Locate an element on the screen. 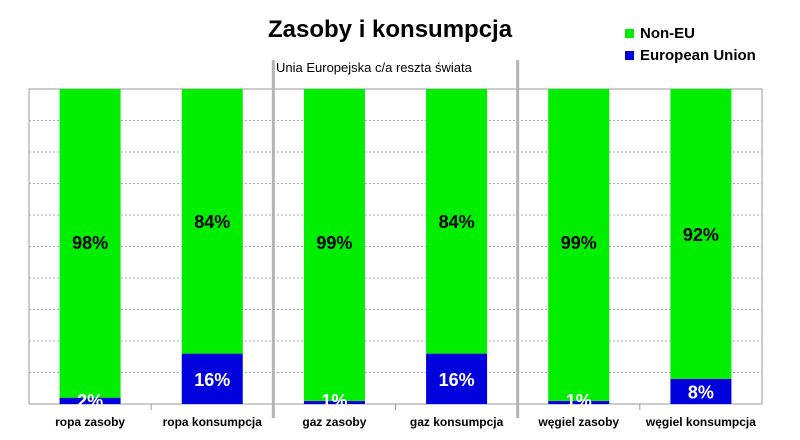 The image size is (800, 440). data-label-european-union: 2% is located at coordinates (90, 401).